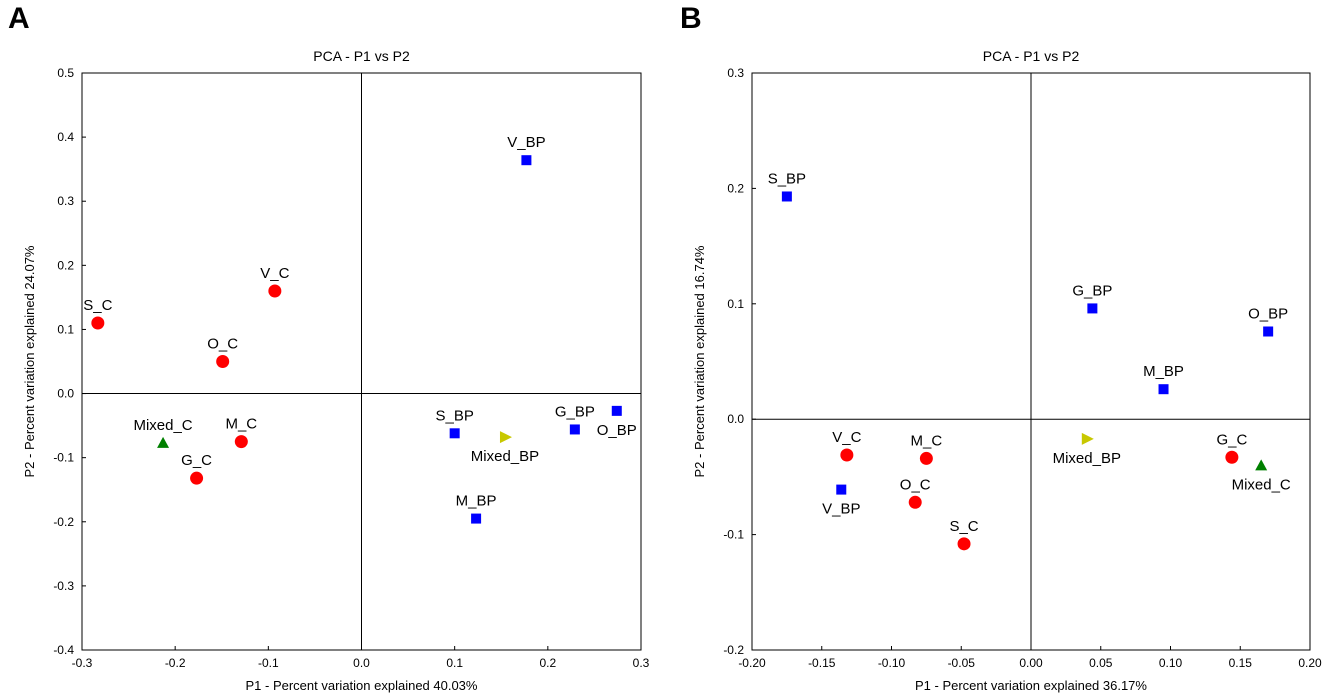 The width and height of the screenshot is (1334, 695). I want to click on x-tick-label: -0.05, so click(962, 663).